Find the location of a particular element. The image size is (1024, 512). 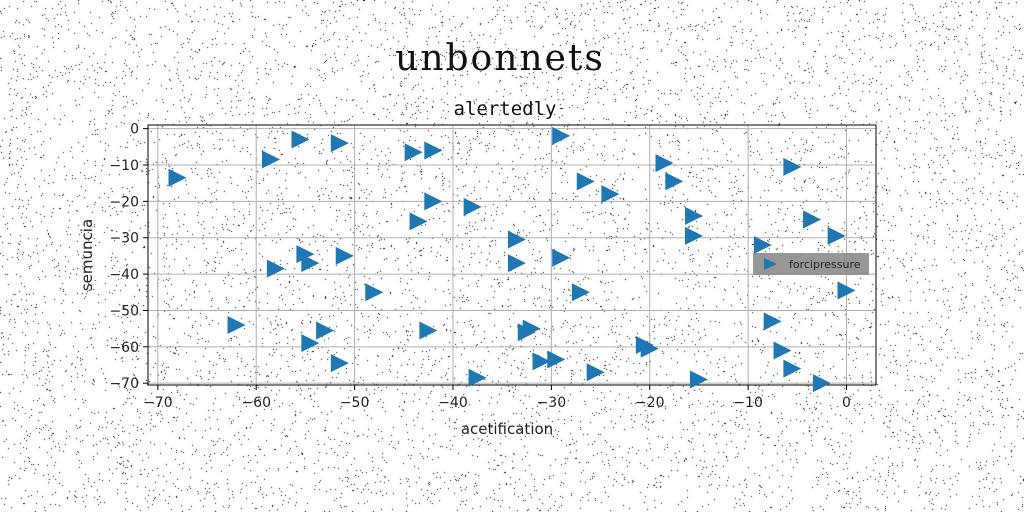

y-tick-label: −60 is located at coordinates (124, 348).